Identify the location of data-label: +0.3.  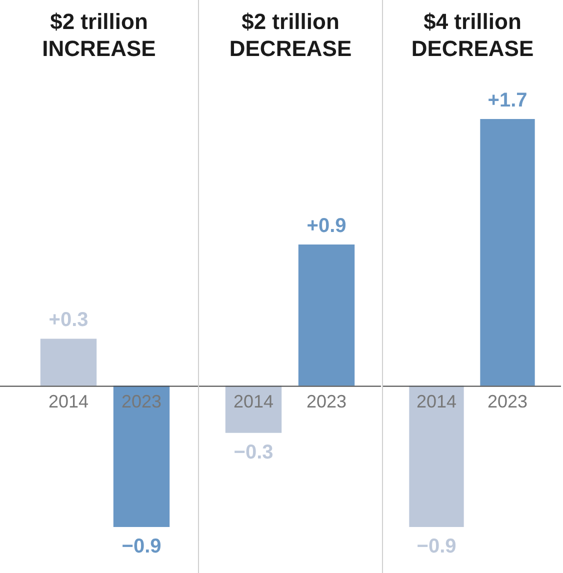
(68, 320).